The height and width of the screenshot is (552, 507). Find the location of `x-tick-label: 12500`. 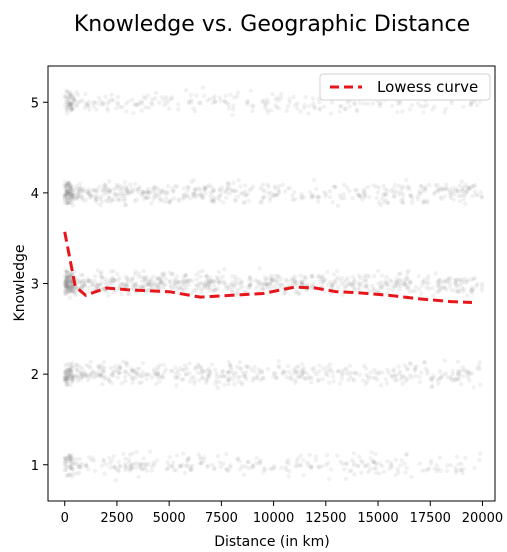

x-tick-label: 12500 is located at coordinates (325, 518).